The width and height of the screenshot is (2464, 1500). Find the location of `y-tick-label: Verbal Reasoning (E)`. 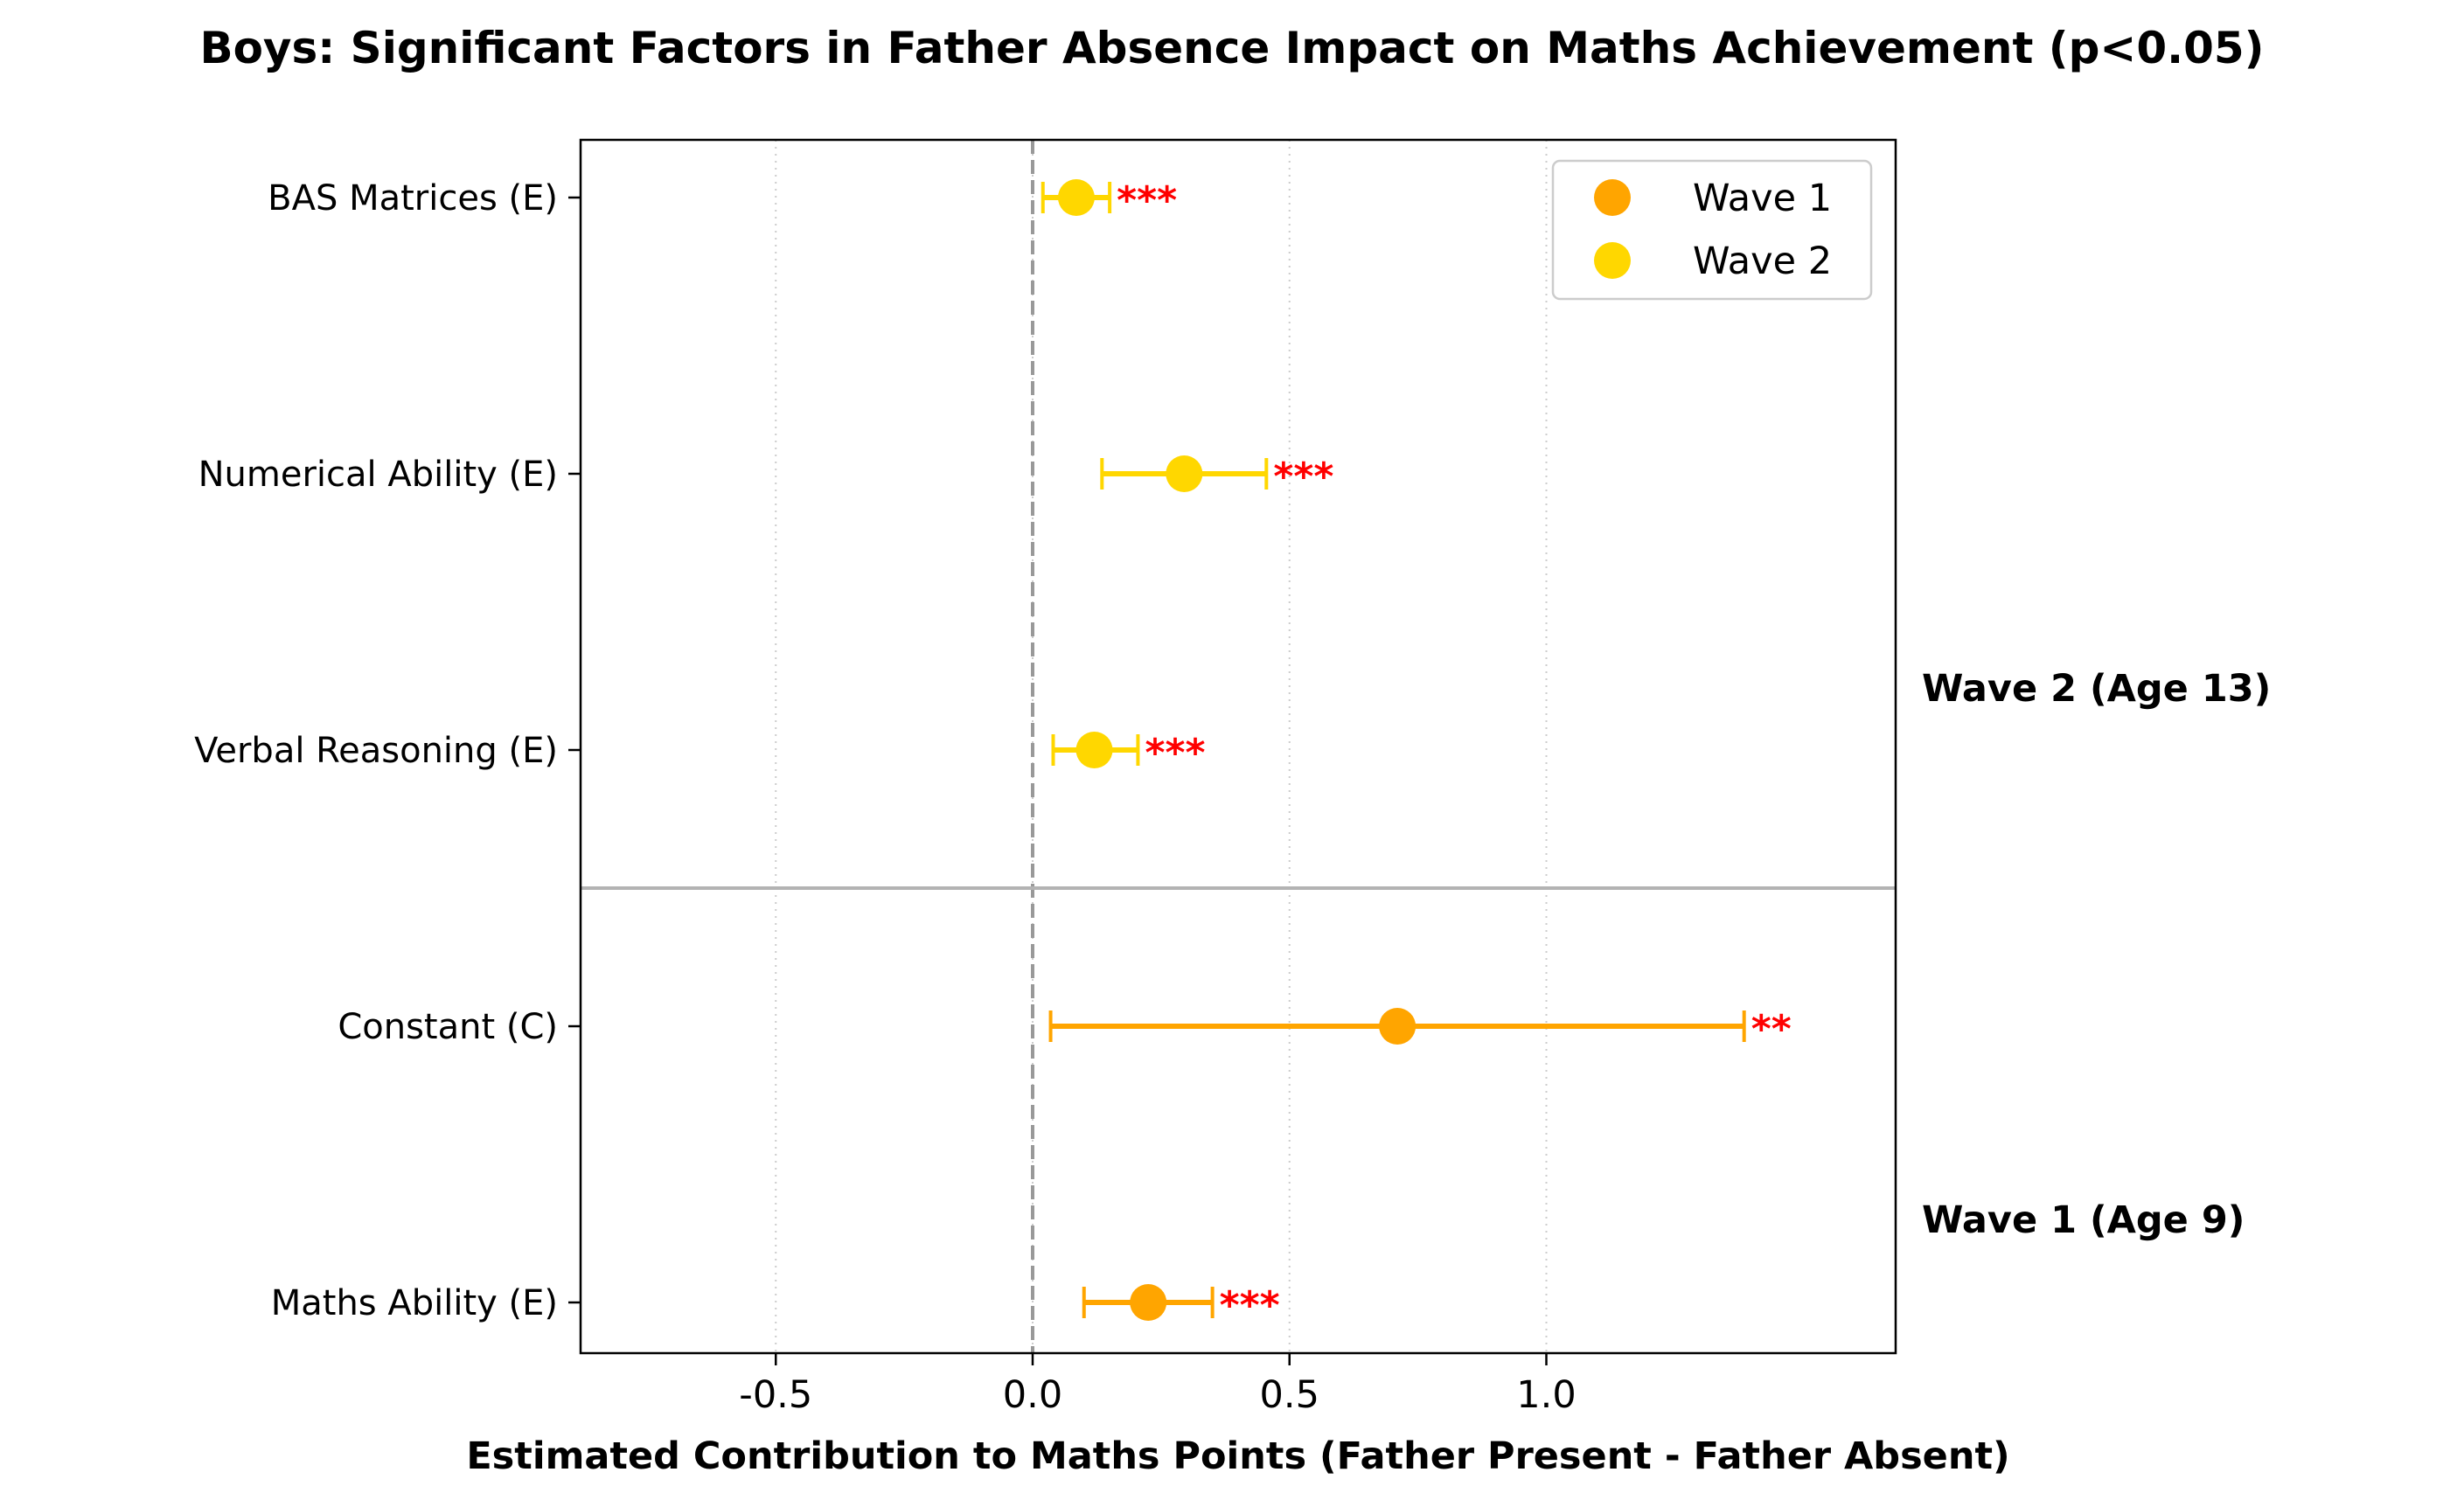

y-tick-label: Verbal Reasoning (E) is located at coordinates (376, 751).